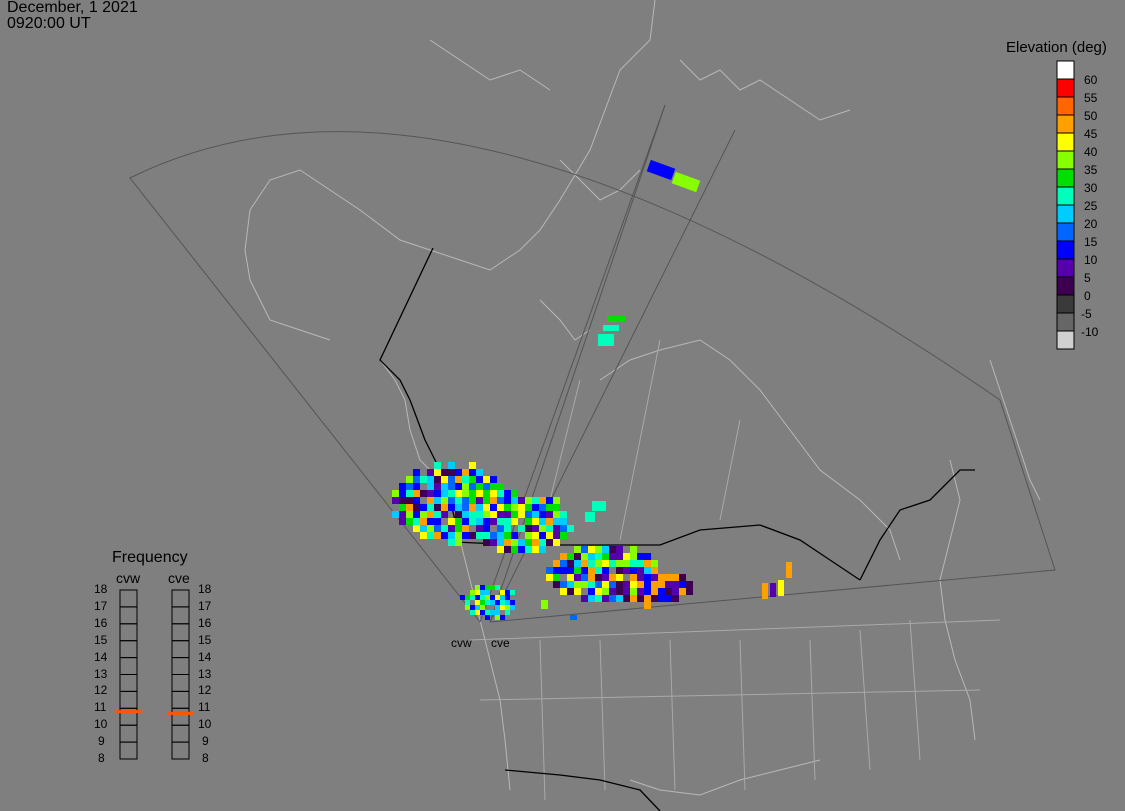  I want to click on colorbar-tick: 15, so click(1091, 242).